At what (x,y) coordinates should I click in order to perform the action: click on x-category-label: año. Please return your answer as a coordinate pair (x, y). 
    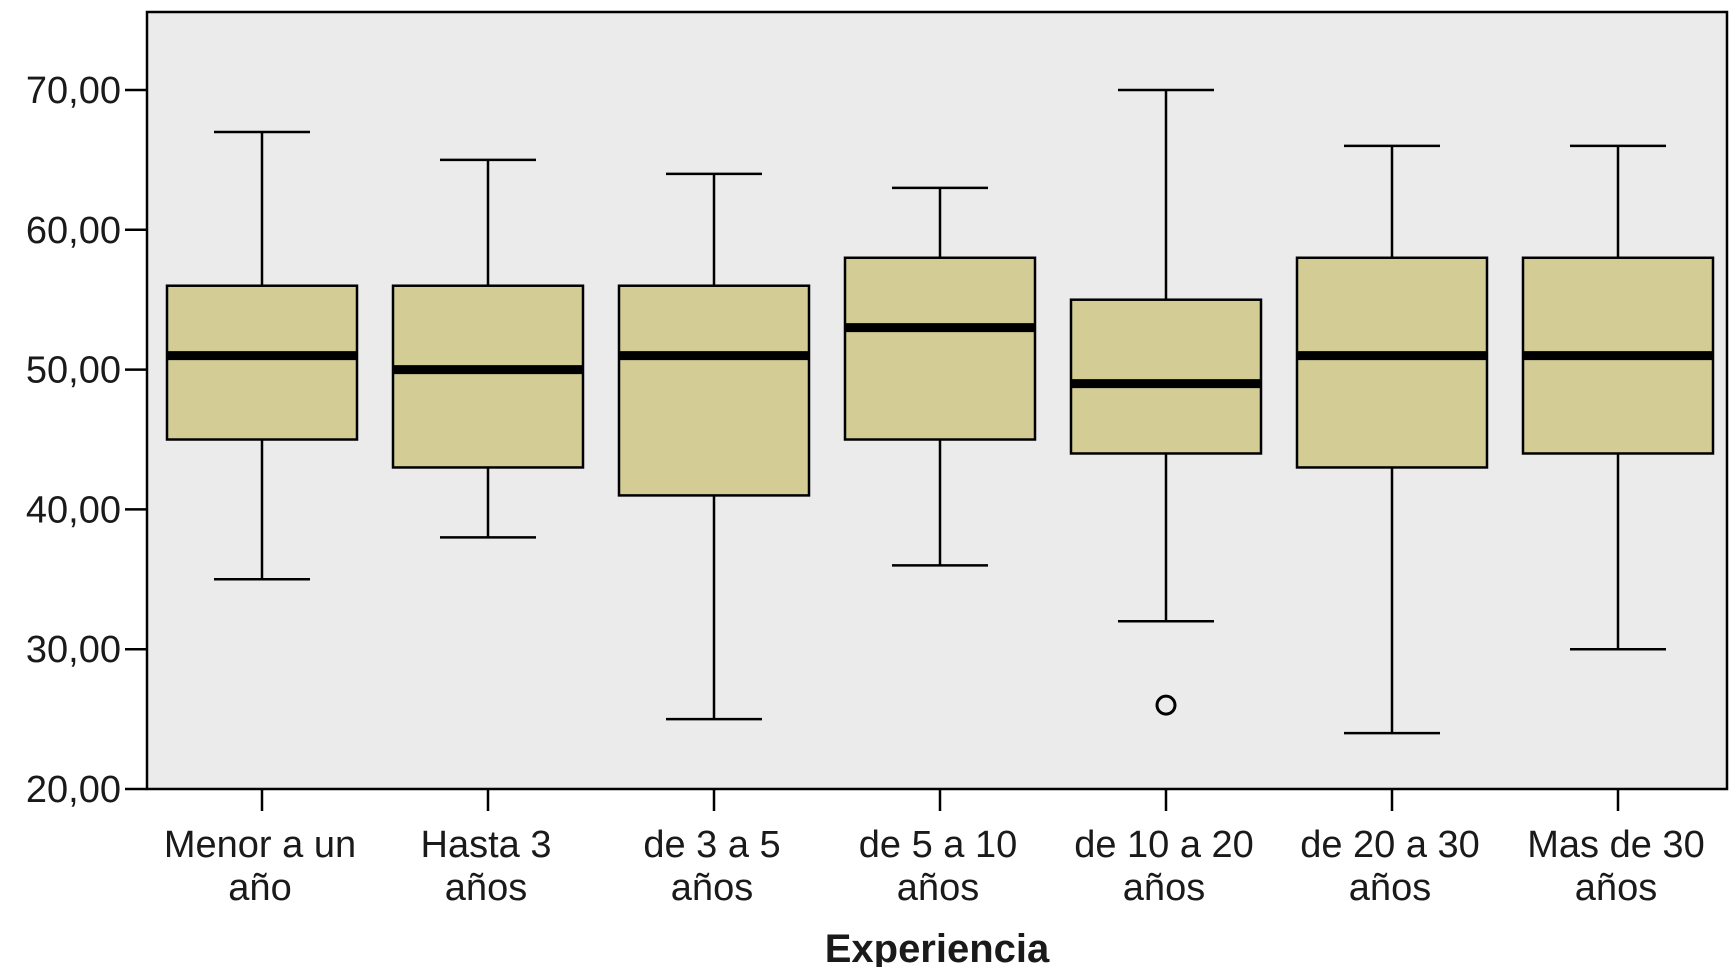
    Looking at the image, I should click on (259, 888).